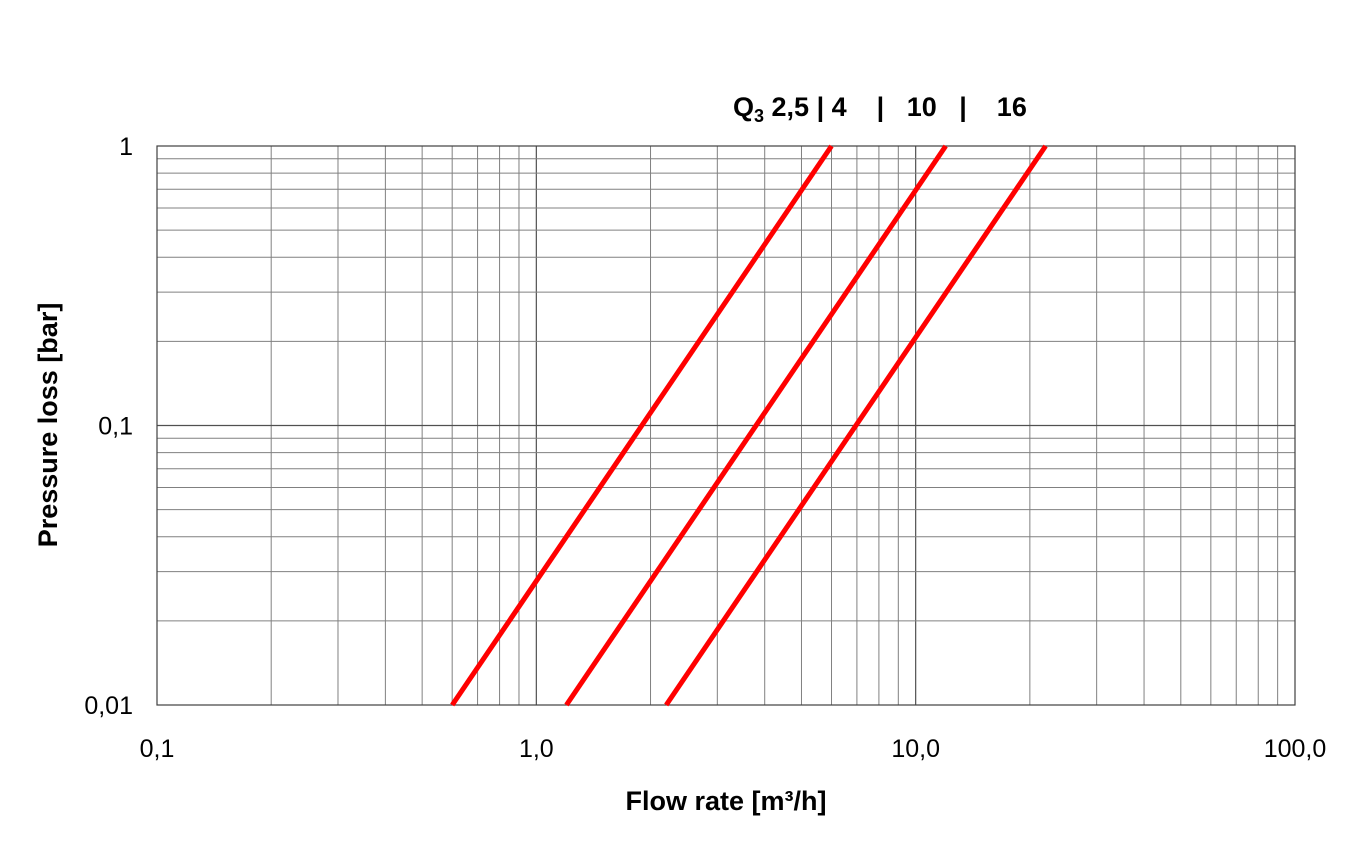 The image size is (1360, 852). I want to click on x-tick-label: 1,0, so click(536, 749).